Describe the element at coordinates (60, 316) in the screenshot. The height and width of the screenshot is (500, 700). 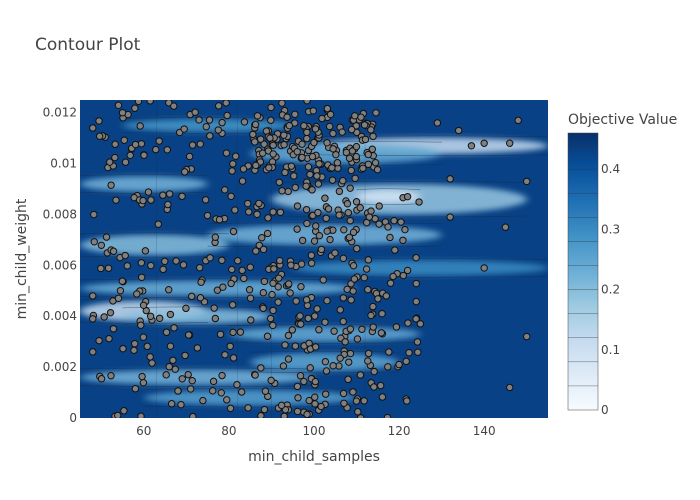
I see `y-tick-label: 0.004` at that location.